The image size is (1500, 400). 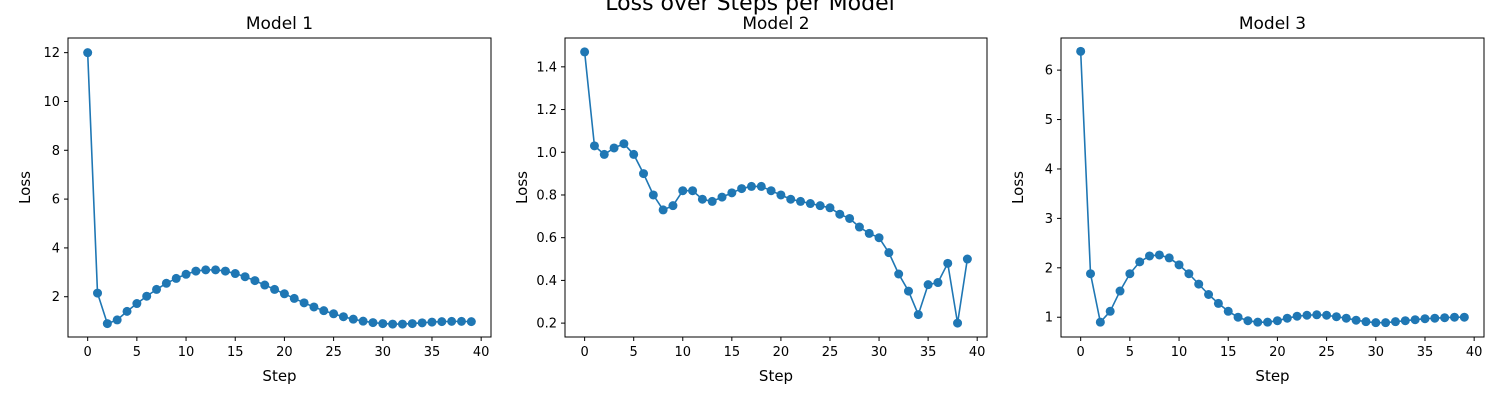 I want to click on y-tick-label: 0.2, so click(x=546, y=324).